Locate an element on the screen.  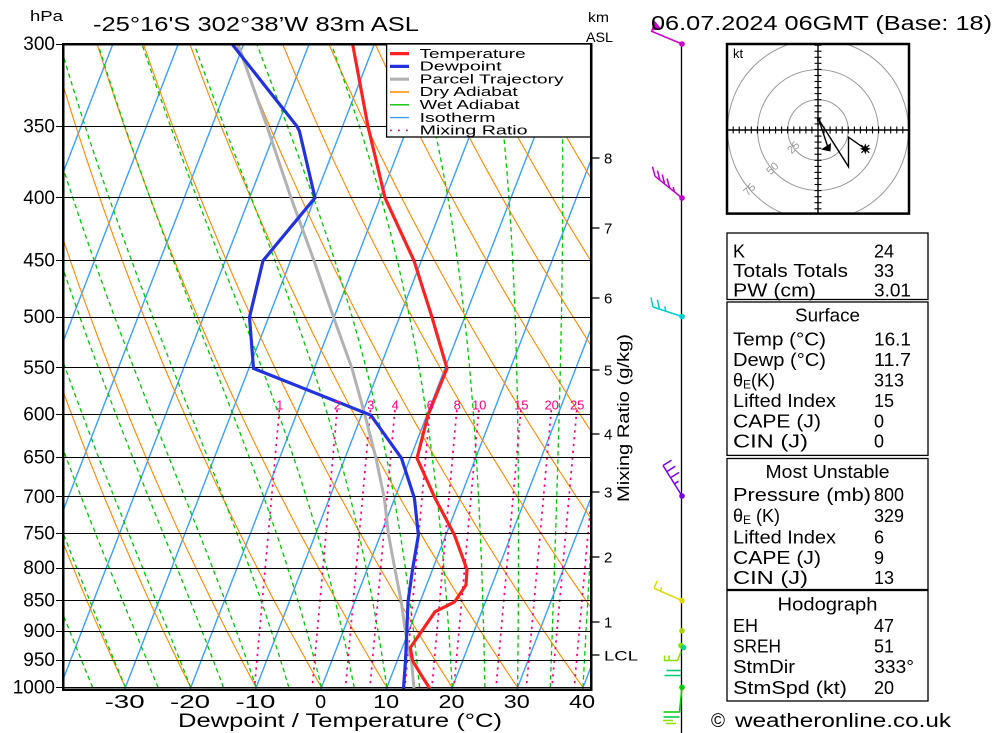
svg-text: Surface is located at coordinates (827, 316).